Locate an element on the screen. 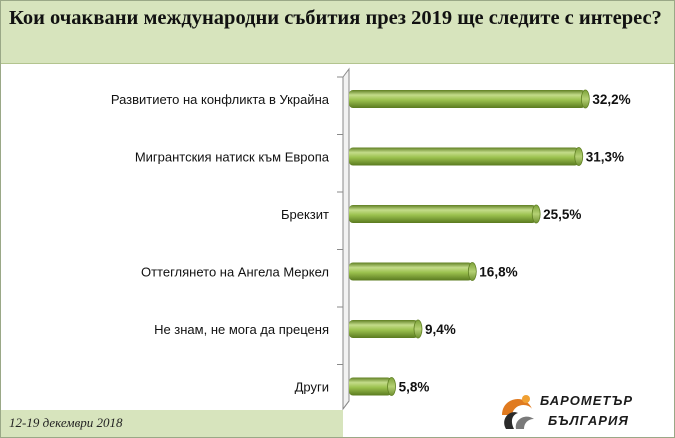 Image resolution: width=675 pixels, height=438 pixels. survey-date: 12-19 декември 2018 is located at coordinates (66, 422).